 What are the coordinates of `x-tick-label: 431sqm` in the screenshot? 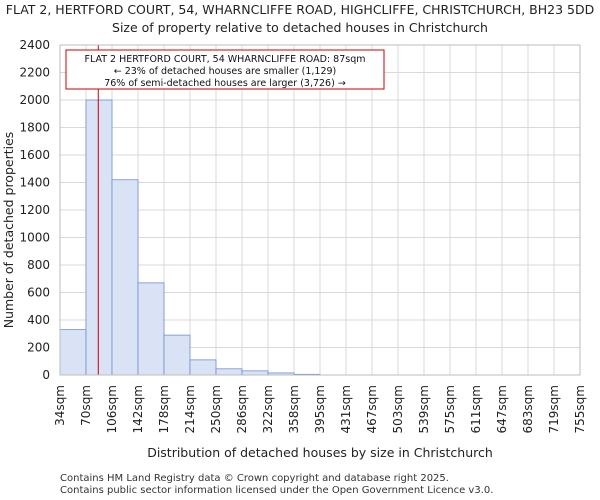 It's located at (346, 409).